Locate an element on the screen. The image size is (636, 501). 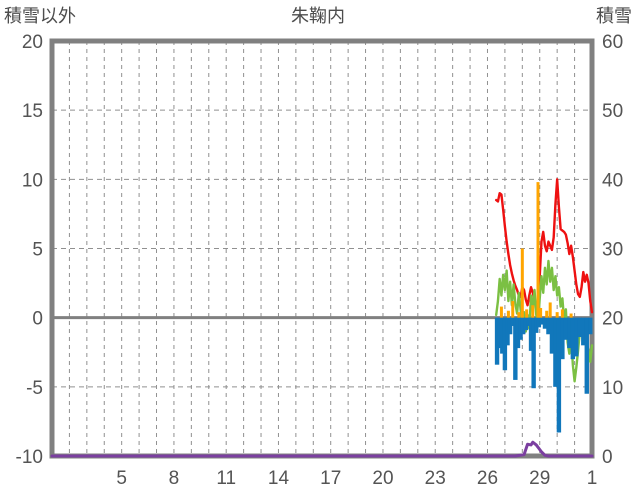
red-line is located at coordinates (544, 246).